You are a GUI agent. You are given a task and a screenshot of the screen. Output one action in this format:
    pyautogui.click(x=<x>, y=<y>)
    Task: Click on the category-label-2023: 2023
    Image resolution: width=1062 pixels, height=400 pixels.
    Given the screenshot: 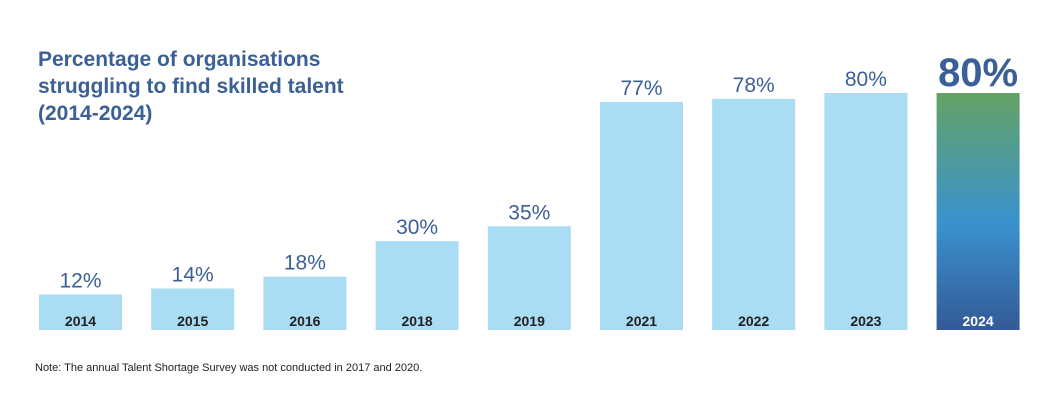 What is the action you would take?
    pyautogui.click(x=865, y=321)
    